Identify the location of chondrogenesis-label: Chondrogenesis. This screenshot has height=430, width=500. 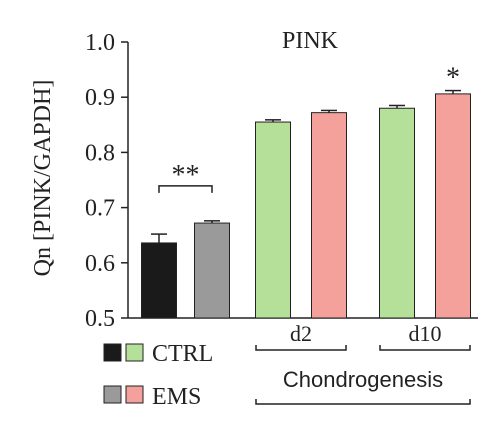
(363, 379).